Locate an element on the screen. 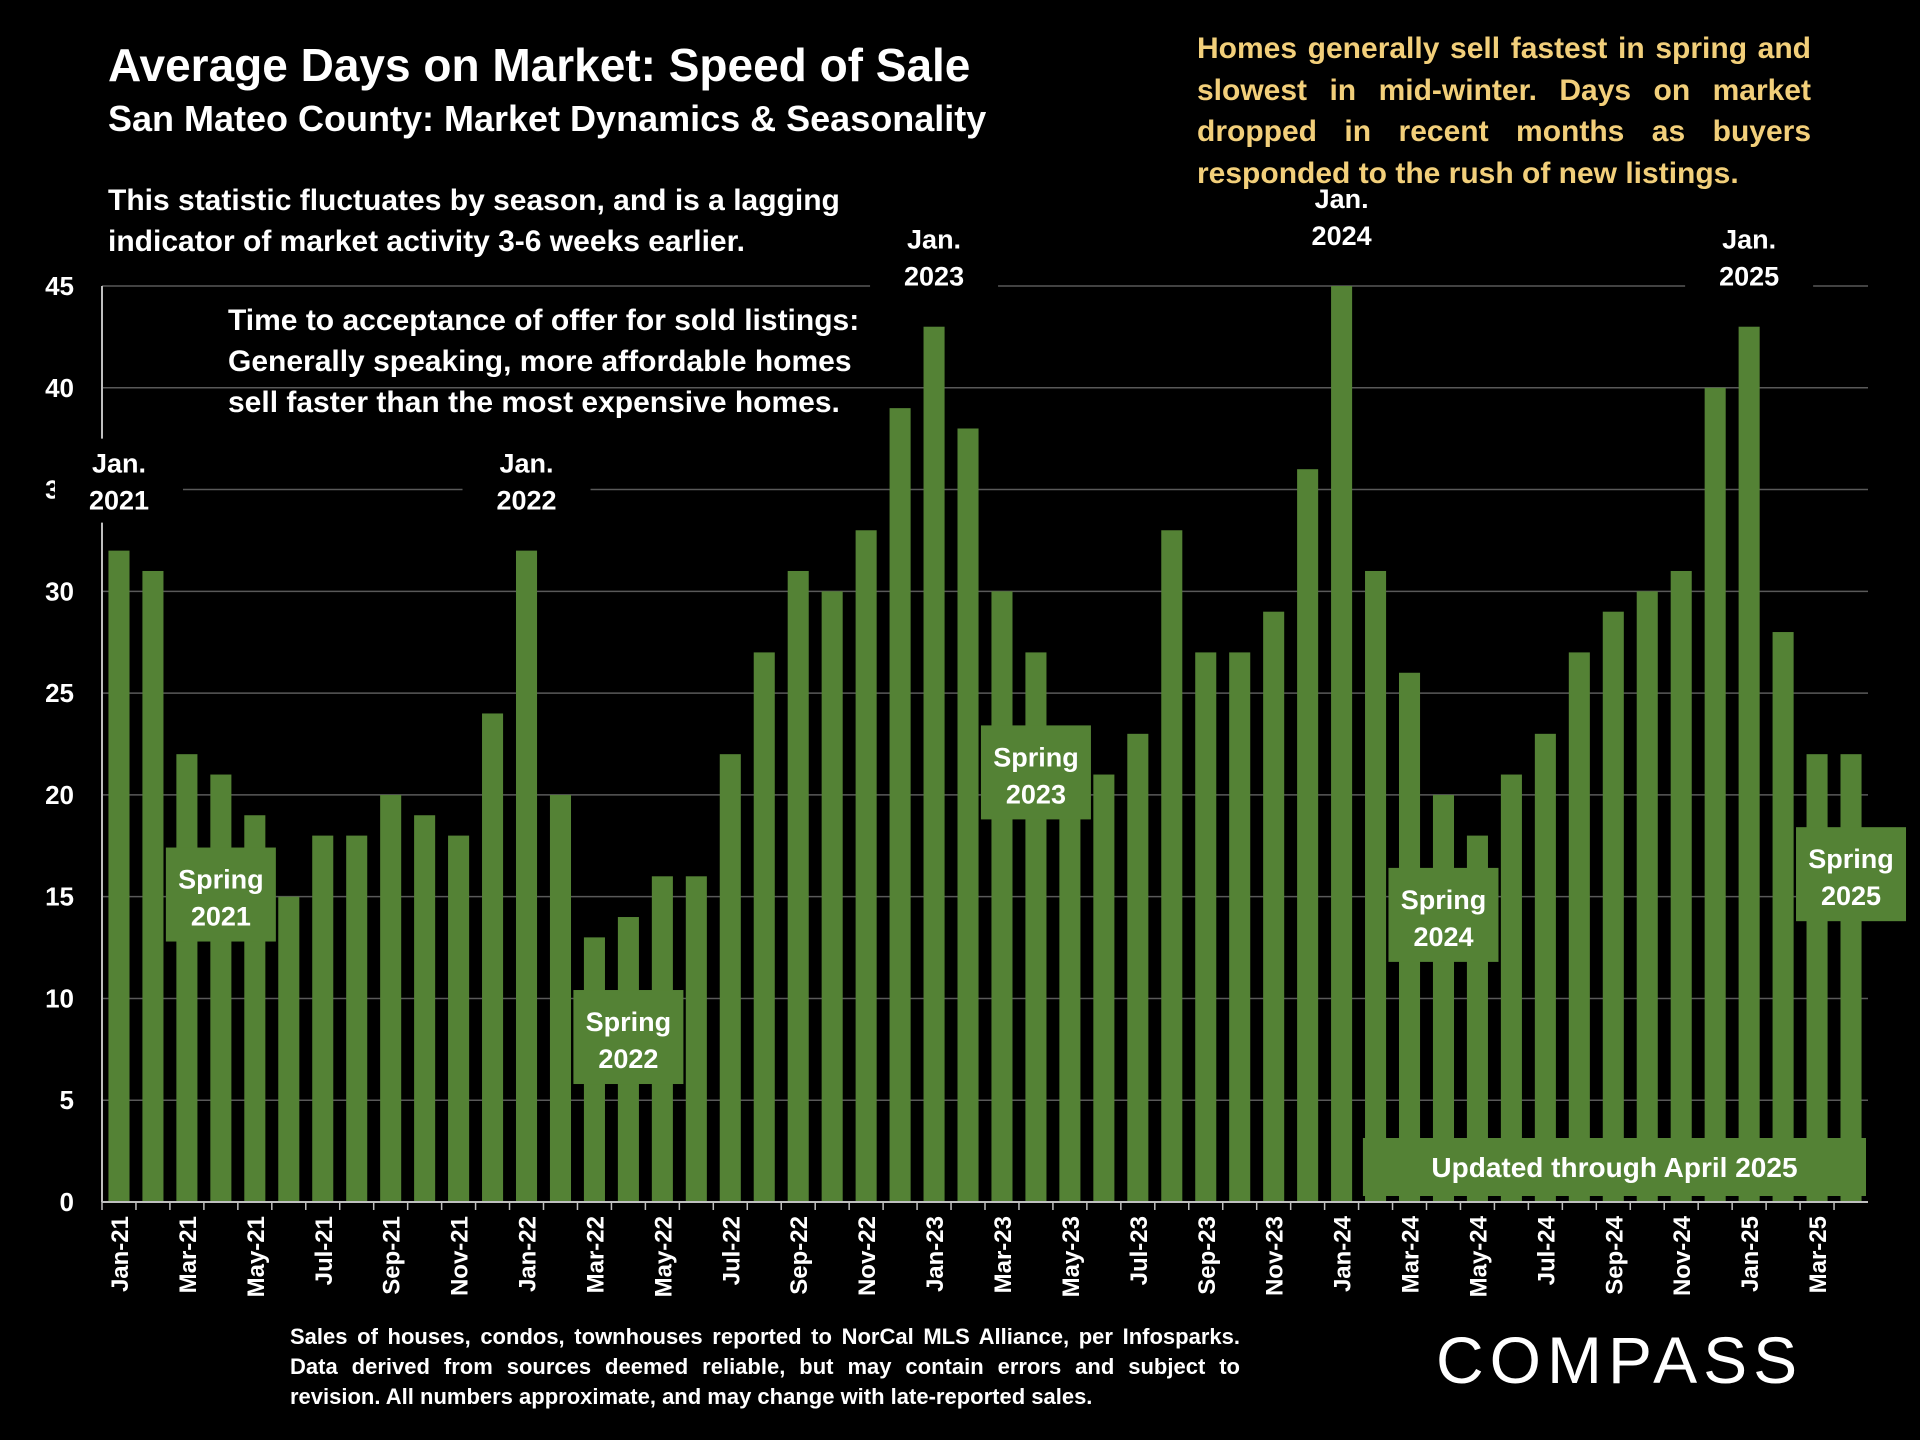  x-tick-label: Mar-22 is located at coordinates (595, 1254).